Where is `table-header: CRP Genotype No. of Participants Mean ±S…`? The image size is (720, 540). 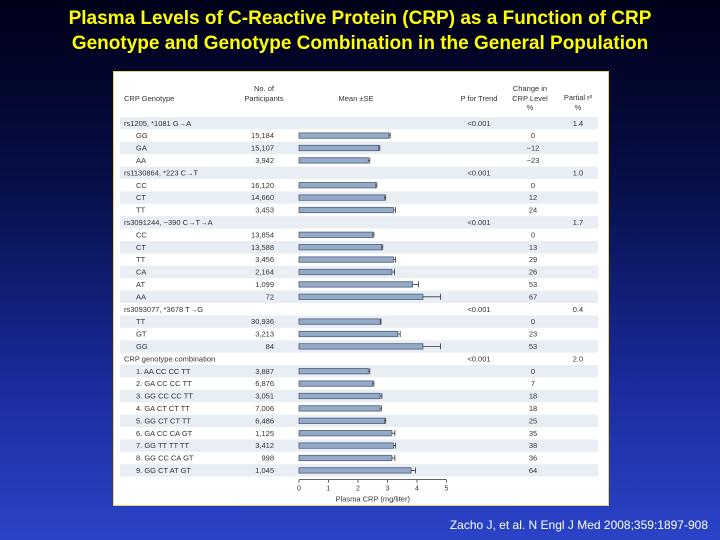 table-header: CRP Genotype No. of Participants Mean ±S… is located at coordinates (358, 98).